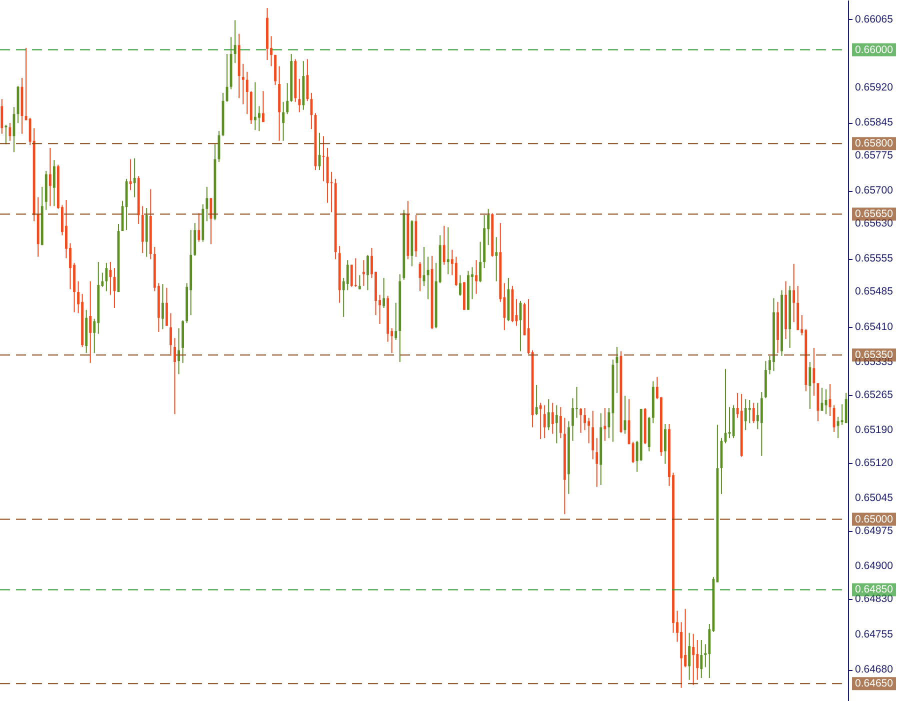 The height and width of the screenshot is (701, 900). What do you see at coordinates (874, 590) in the screenshot?
I see `ref-line-label: 0.64850` at bounding box center [874, 590].